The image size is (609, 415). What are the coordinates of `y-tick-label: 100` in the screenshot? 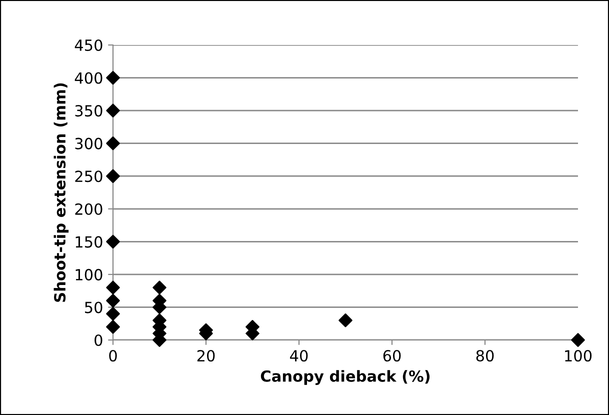 It's located at (89, 274).